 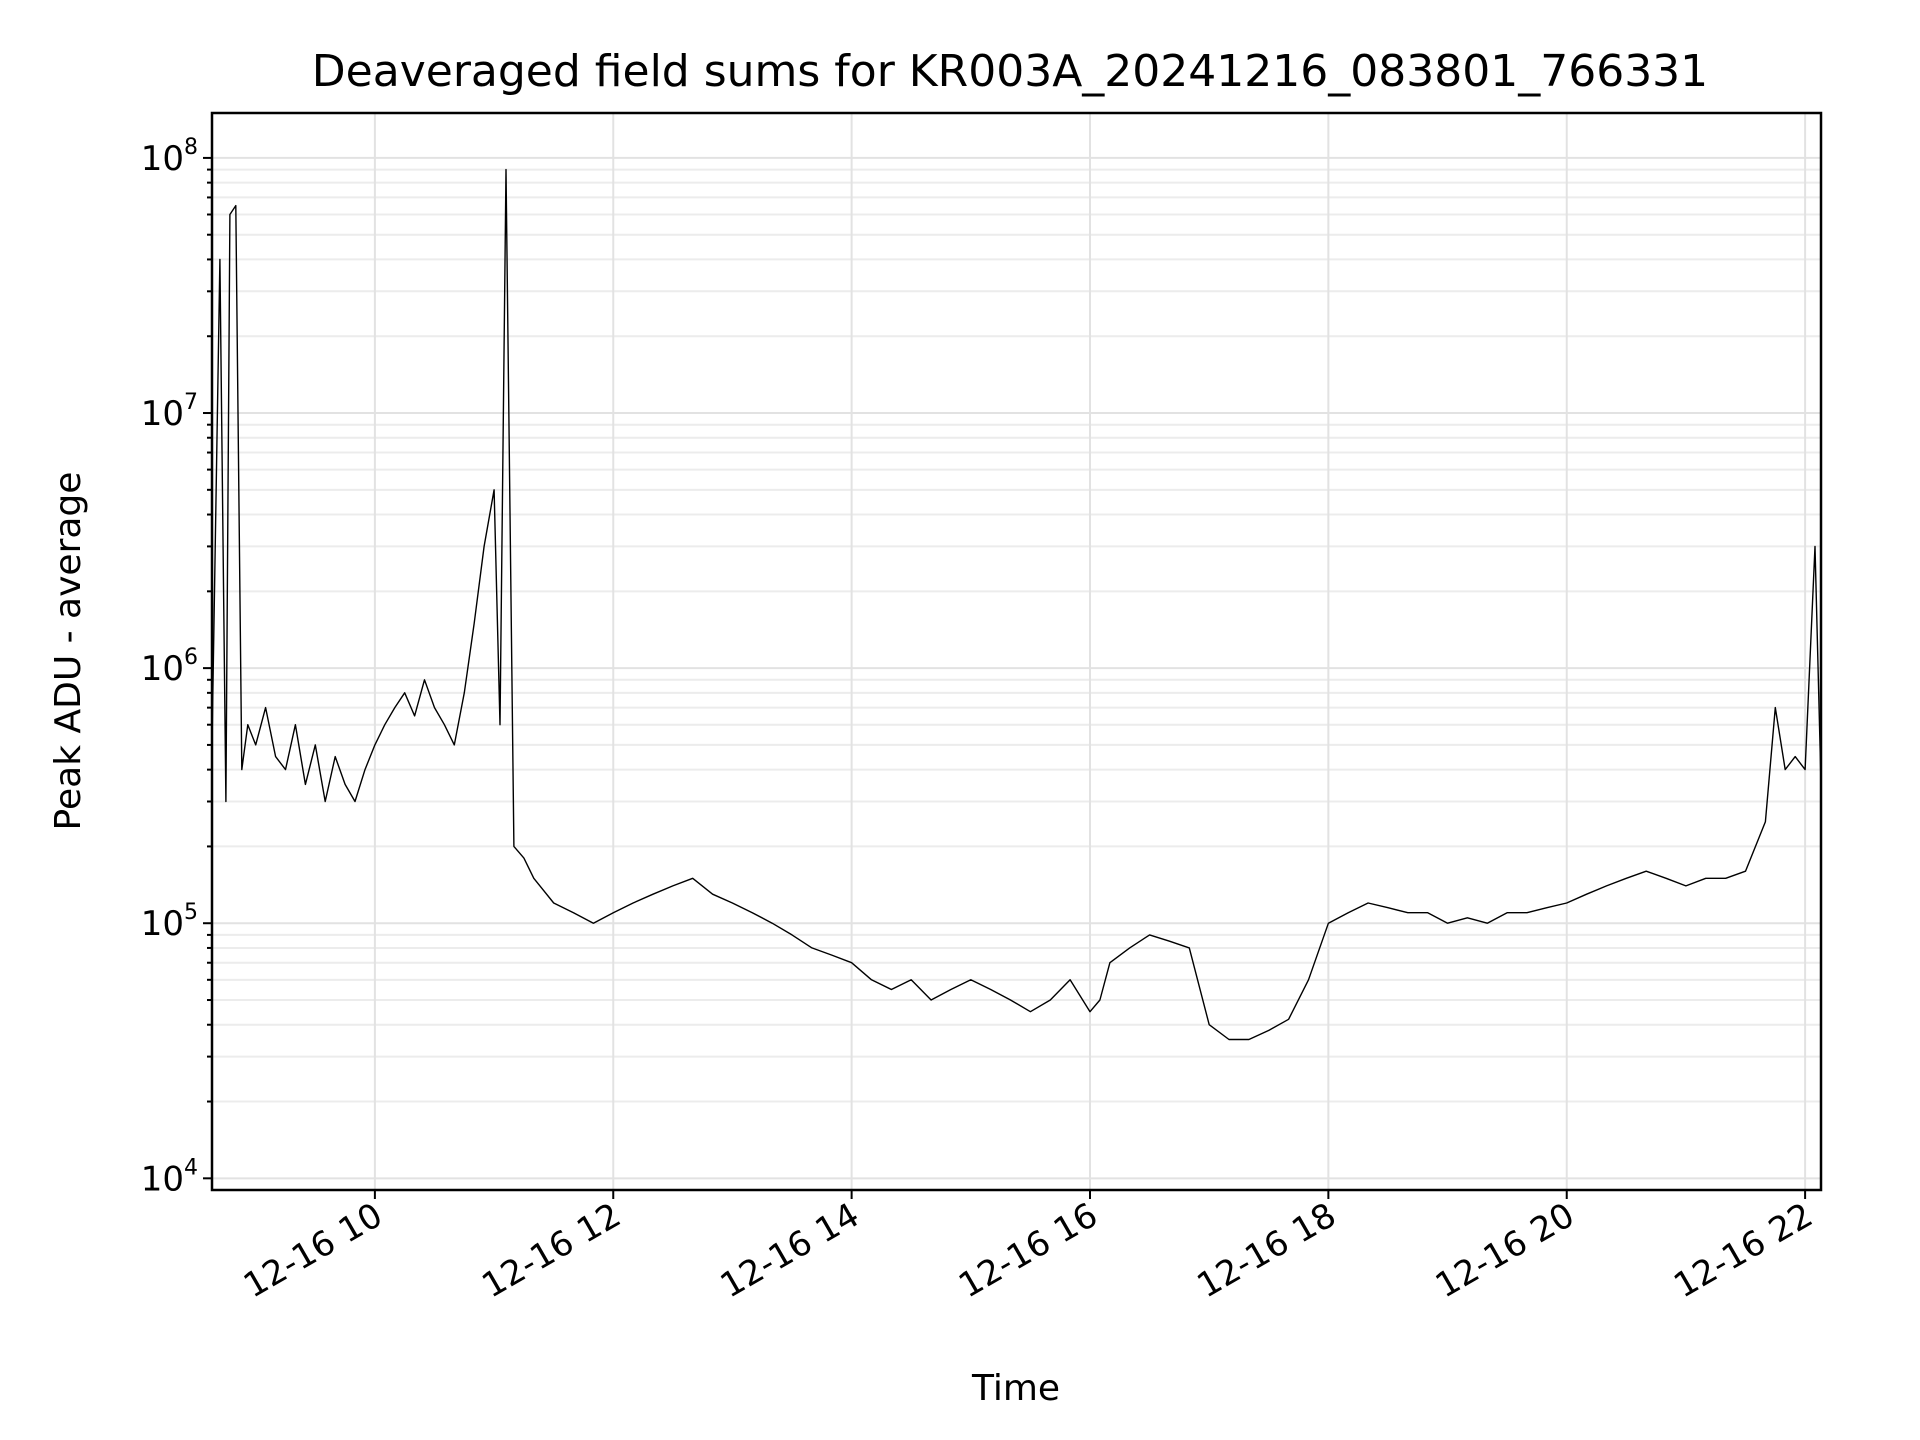 What do you see at coordinates (1505, 1250) in the screenshot?
I see `x-tick-label: 12-16 20` at bounding box center [1505, 1250].